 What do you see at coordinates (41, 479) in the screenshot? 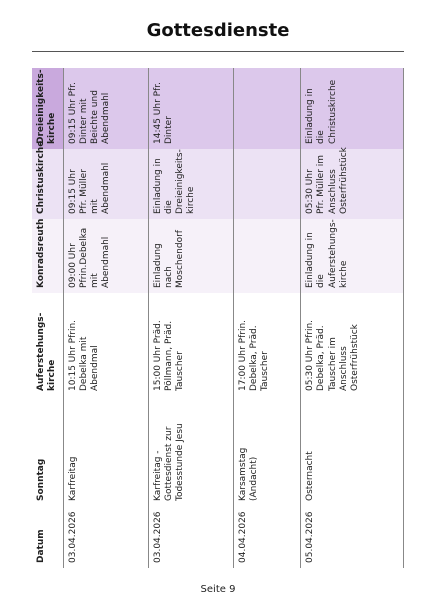
I see `column-header: Sonntag` at bounding box center [41, 479].